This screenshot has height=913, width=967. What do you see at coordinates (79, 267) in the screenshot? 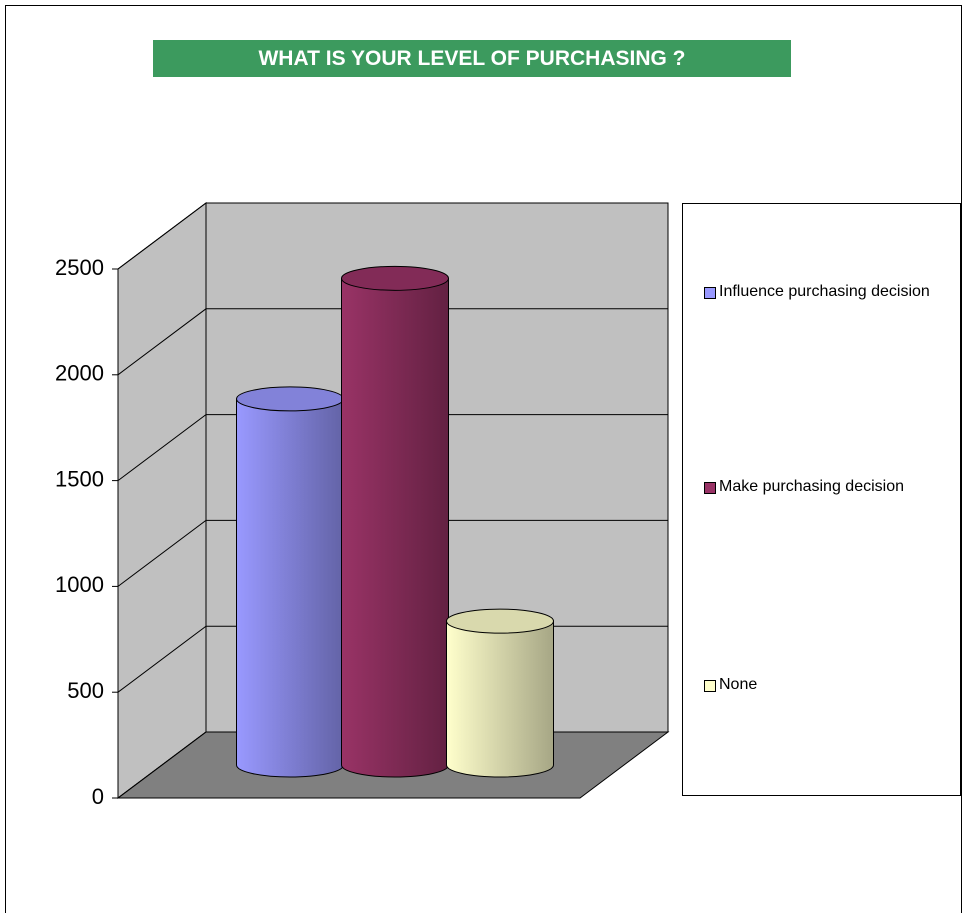
I see `y-tick-label: 2500` at bounding box center [79, 267].